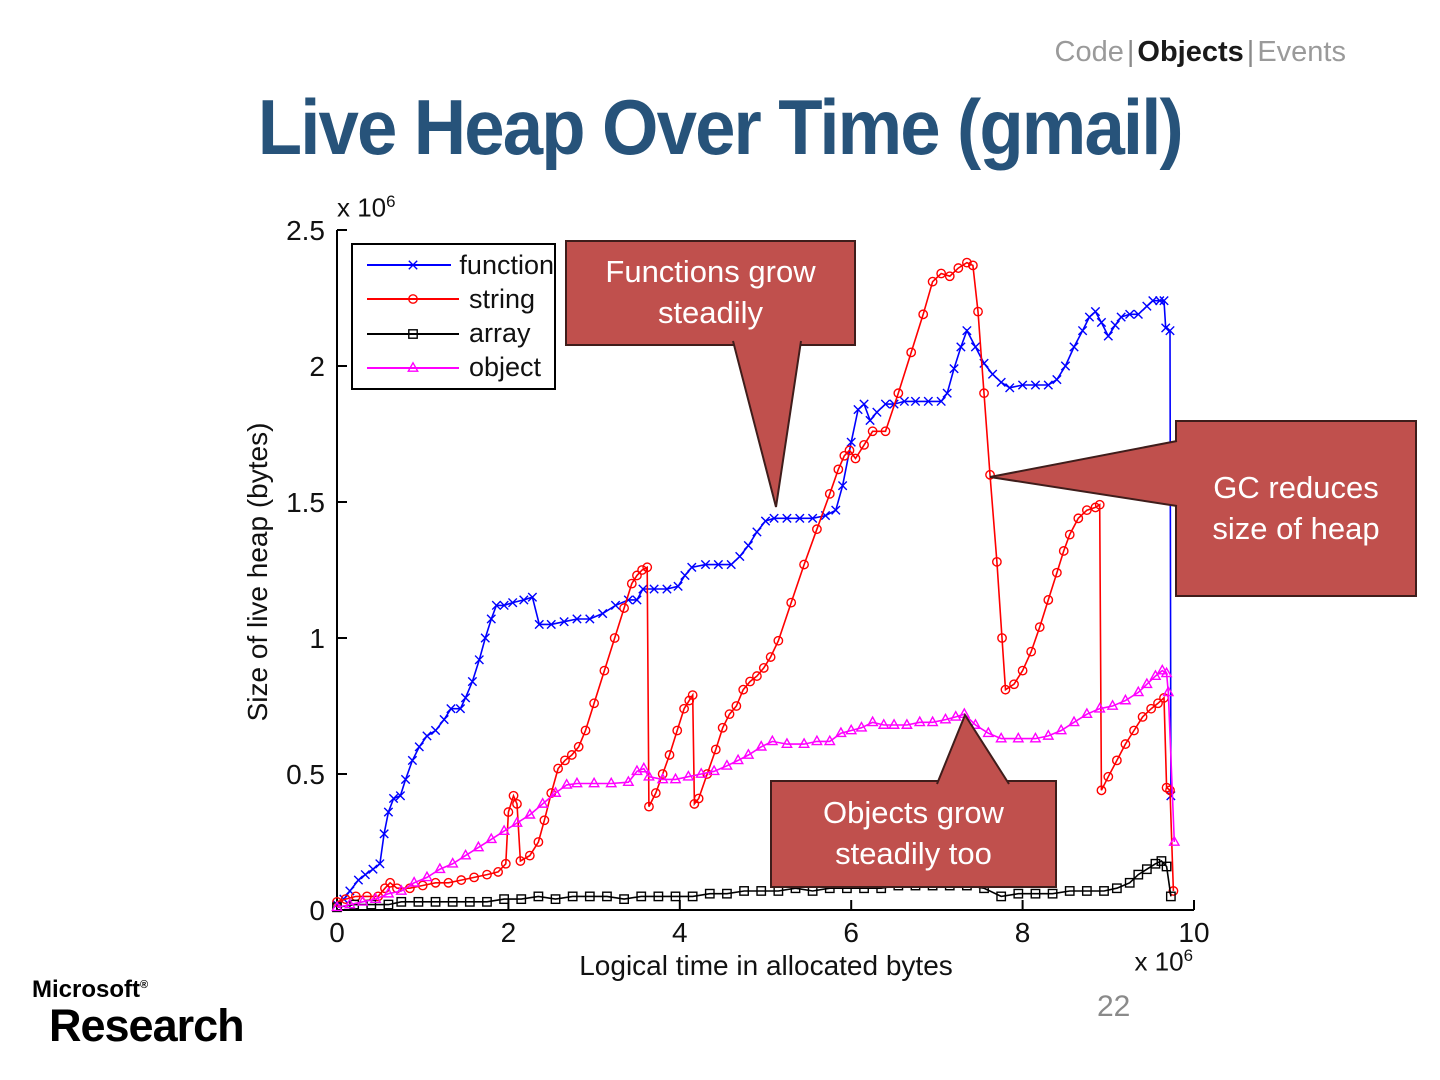 Image resolution: width=1440 pixels, height=1080 pixels. I want to click on logo-microsoft-text: Microsoft®, so click(90, 989).